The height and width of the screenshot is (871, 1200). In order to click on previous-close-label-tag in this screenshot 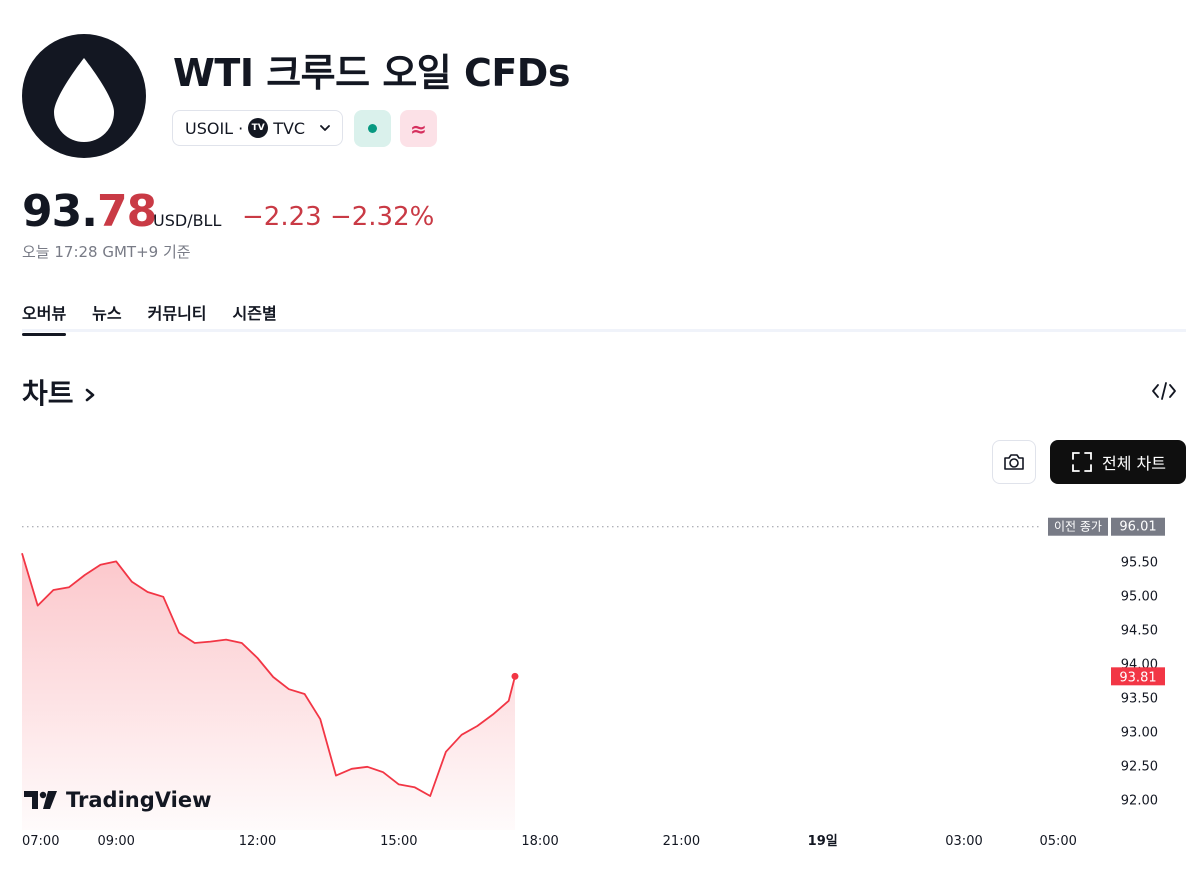, I will do `click(1078, 526)`.